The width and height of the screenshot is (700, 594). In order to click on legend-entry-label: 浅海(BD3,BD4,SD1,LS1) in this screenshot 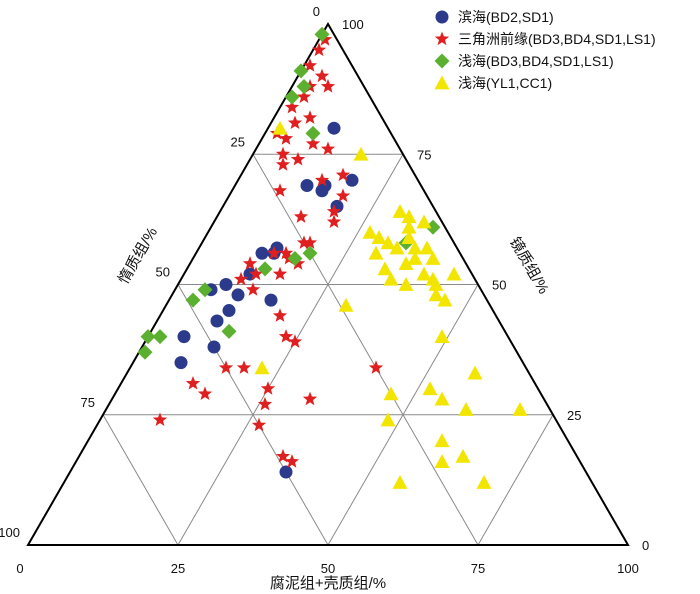, I will do `click(536, 61)`.